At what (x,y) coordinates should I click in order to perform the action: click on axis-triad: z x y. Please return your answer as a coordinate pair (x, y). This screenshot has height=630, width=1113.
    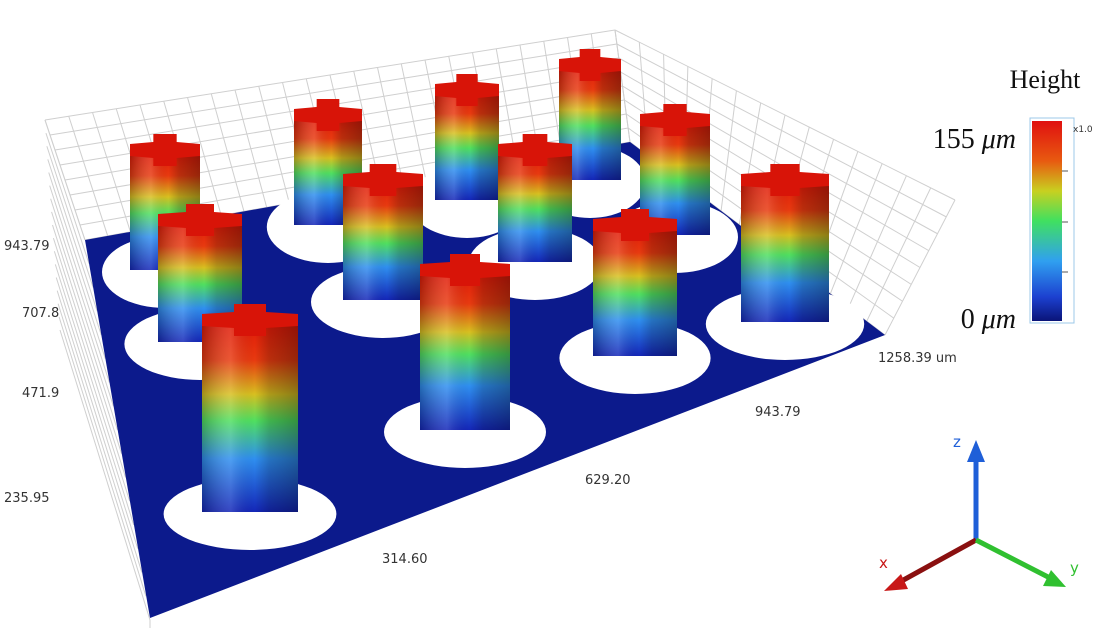
    Looking at the image, I should click on (979, 512).